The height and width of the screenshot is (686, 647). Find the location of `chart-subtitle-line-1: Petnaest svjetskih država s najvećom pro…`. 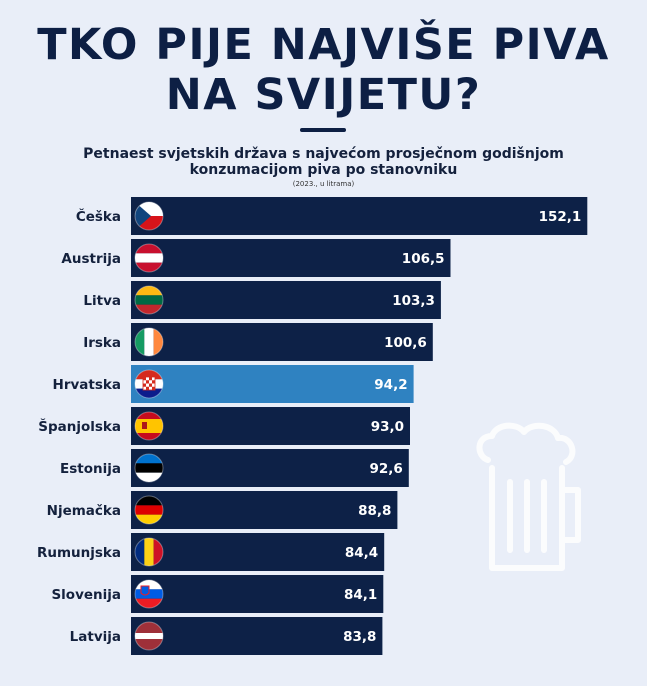

chart-subtitle-line-1: Petnaest svjetskih država s najvećom pro… is located at coordinates (323, 154).